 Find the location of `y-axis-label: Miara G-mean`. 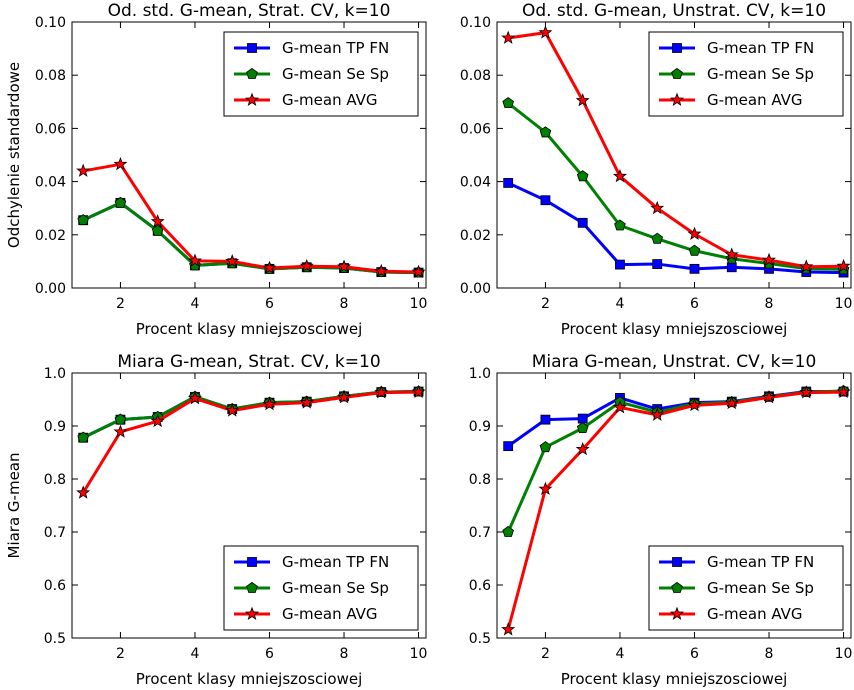

y-axis-label: Miara G-mean is located at coordinates (14, 505).